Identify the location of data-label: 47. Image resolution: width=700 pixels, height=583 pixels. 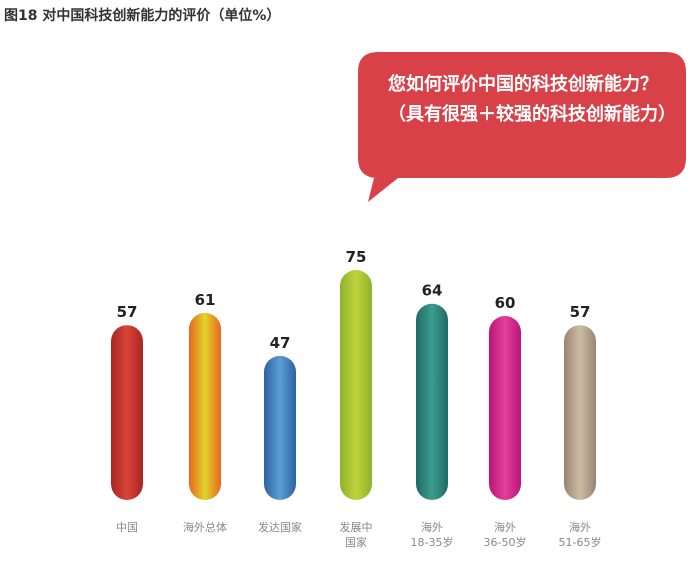
(280, 343).